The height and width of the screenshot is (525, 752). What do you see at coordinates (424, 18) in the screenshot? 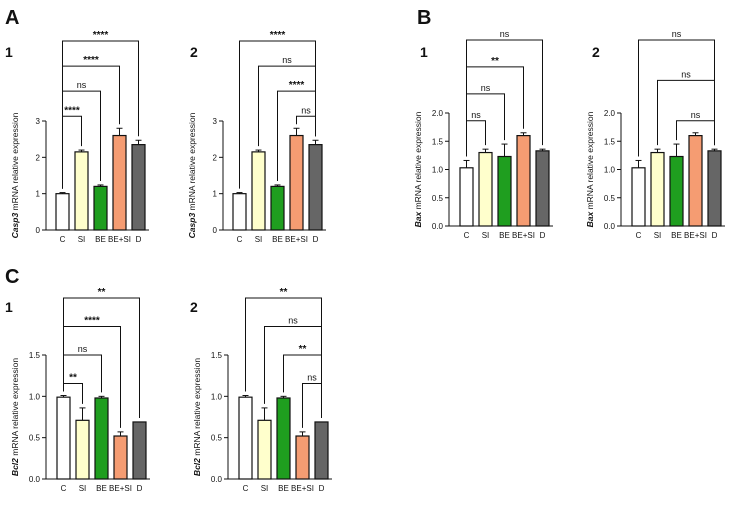
I see `panel-letter-b: B` at bounding box center [424, 18].